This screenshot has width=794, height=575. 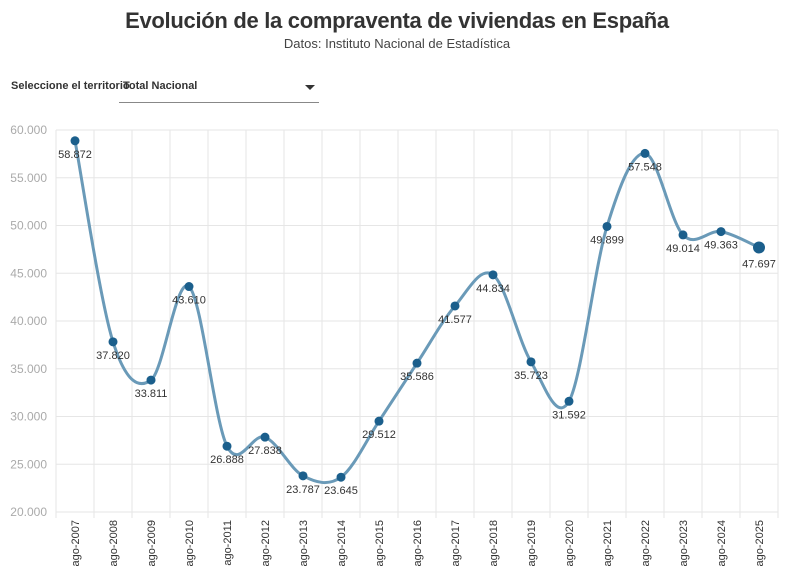 I want to click on data-label: 43.610, so click(x=189, y=301).